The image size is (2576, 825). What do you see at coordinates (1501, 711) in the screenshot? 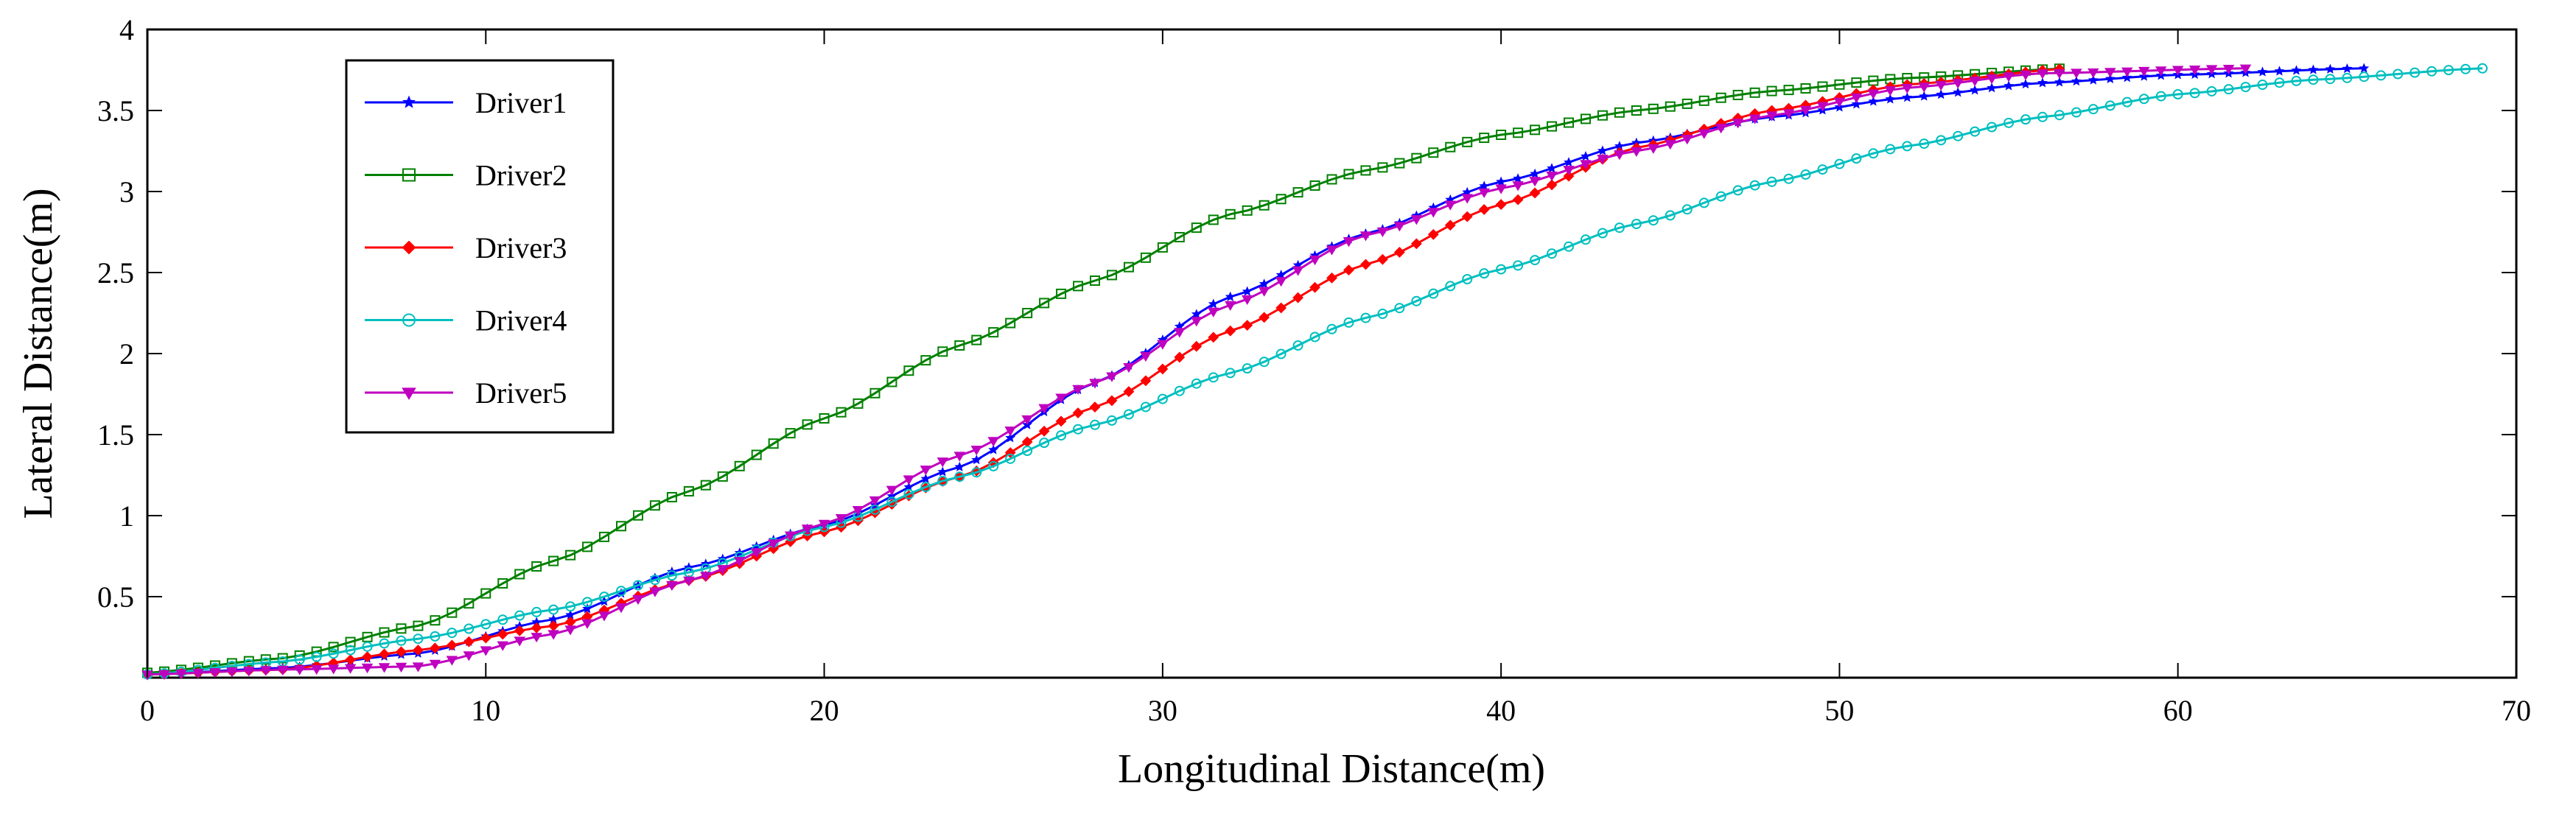
I see `x-tick-label: 40` at bounding box center [1501, 711].